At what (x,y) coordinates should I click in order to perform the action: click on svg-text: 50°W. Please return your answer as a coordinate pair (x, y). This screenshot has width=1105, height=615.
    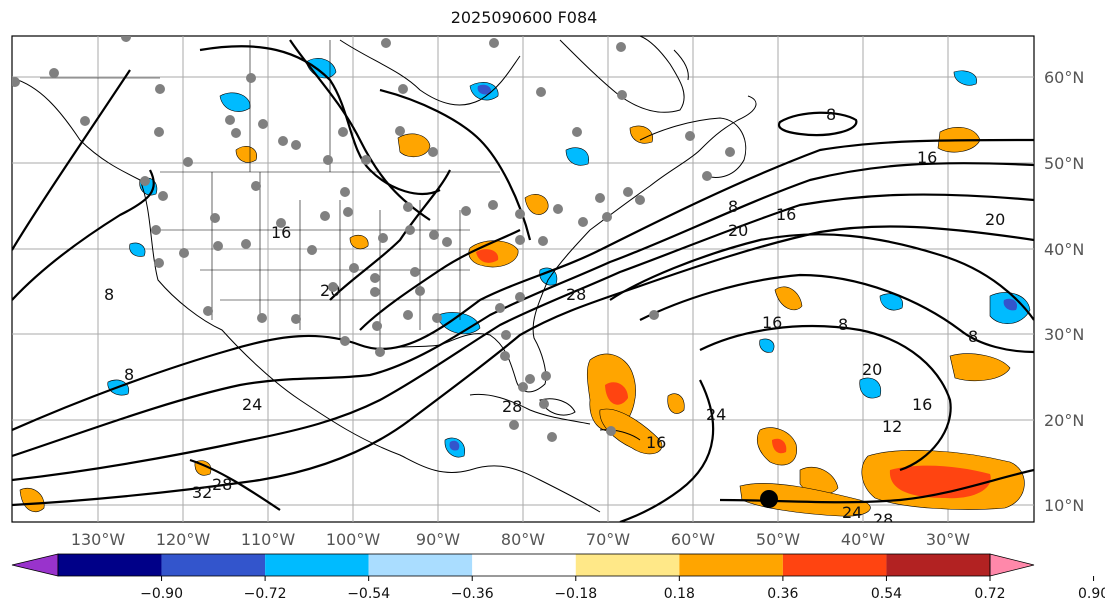
    Looking at the image, I should click on (778, 539).